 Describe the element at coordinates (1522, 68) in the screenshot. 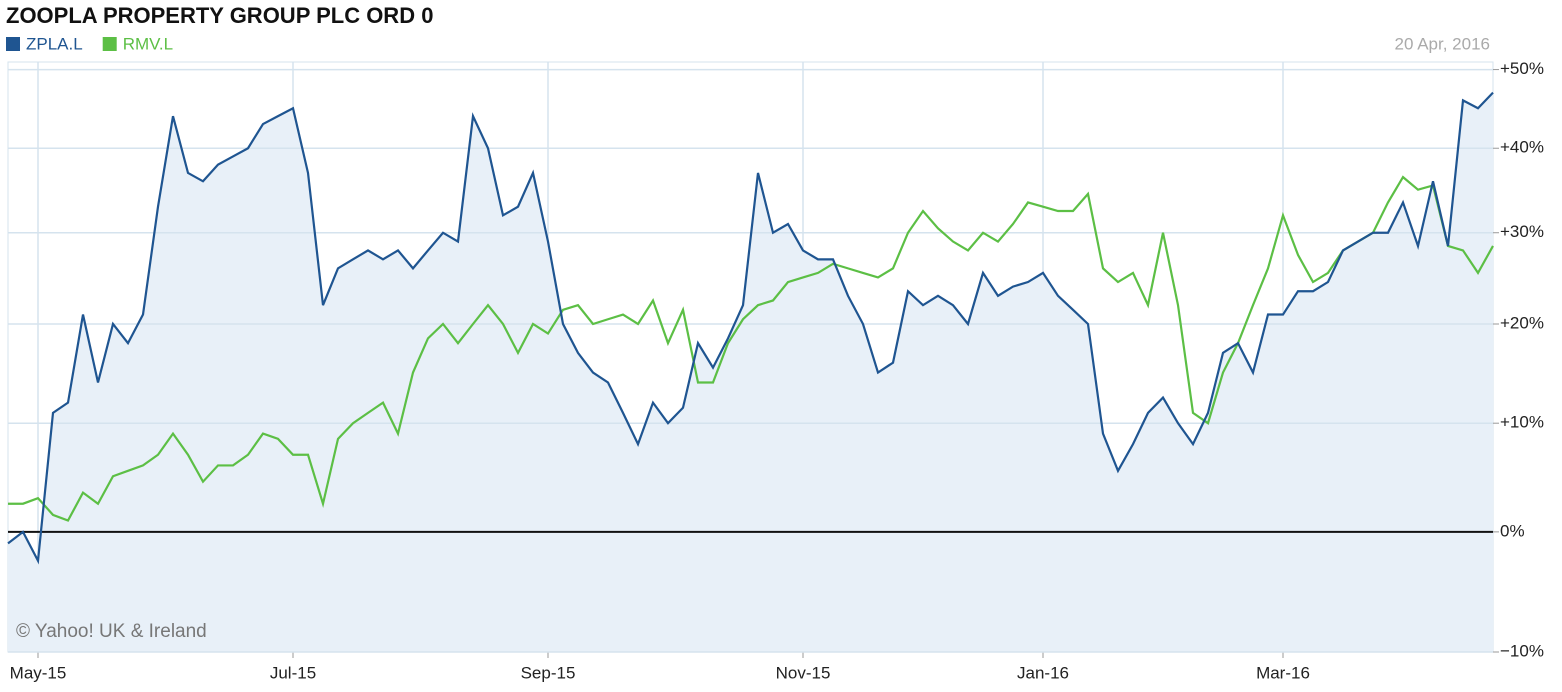

I see `y-tick-label: +50%` at that location.